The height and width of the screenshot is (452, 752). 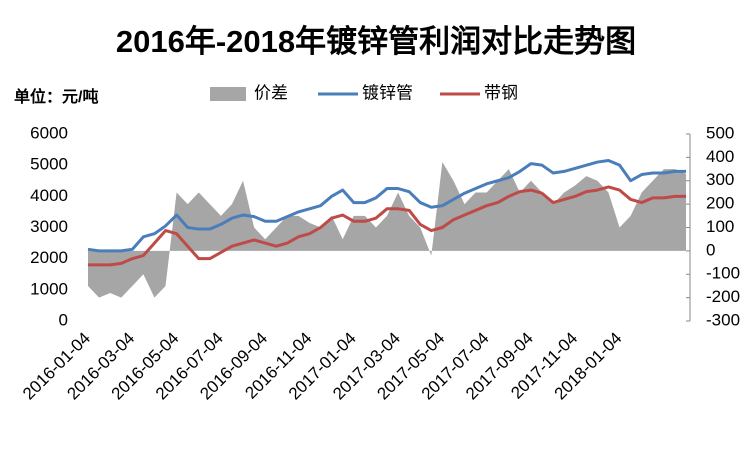 What do you see at coordinates (723, 273) in the screenshot?
I see `y2-tick-label: -100` at bounding box center [723, 273].